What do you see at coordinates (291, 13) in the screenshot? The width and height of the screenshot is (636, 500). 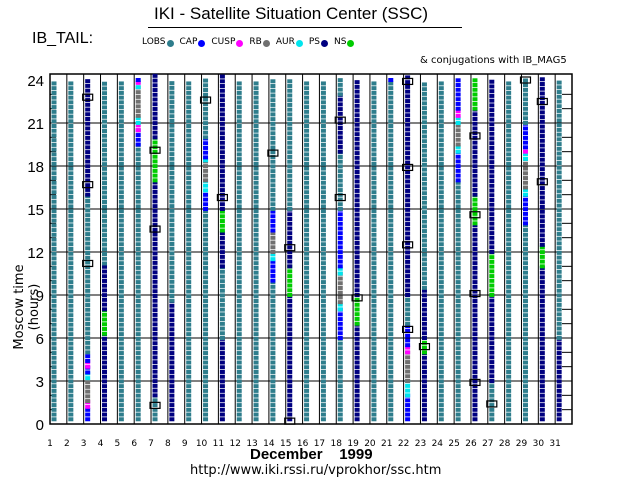 I see `page-title: IKI - Satellite Situation Center (SSC)` at bounding box center [291, 13].